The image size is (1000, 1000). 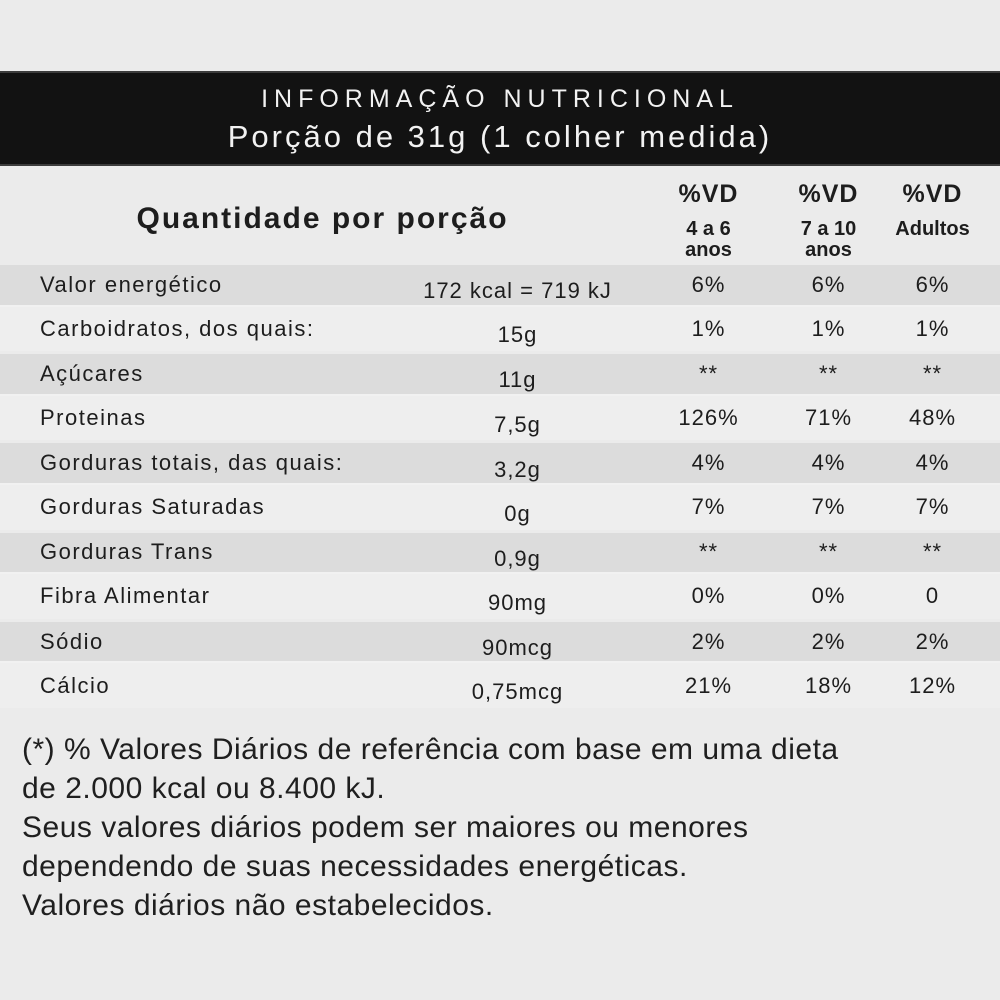 What do you see at coordinates (153, 507) in the screenshot?
I see `nutrient-name: Gorduras Saturadas` at bounding box center [153, 507].